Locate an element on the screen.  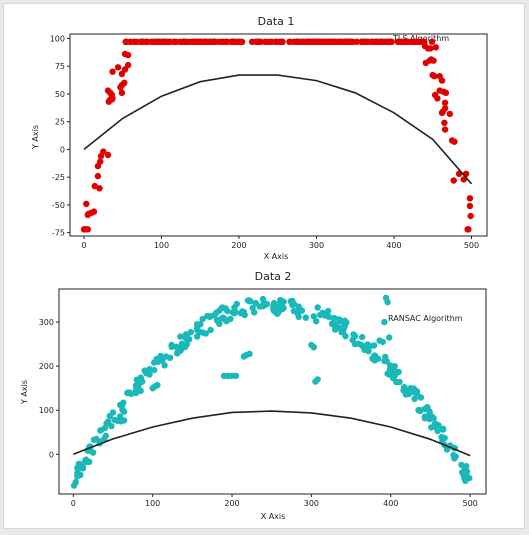
y-tick-label: 75 is located at coordinates (60, 66).